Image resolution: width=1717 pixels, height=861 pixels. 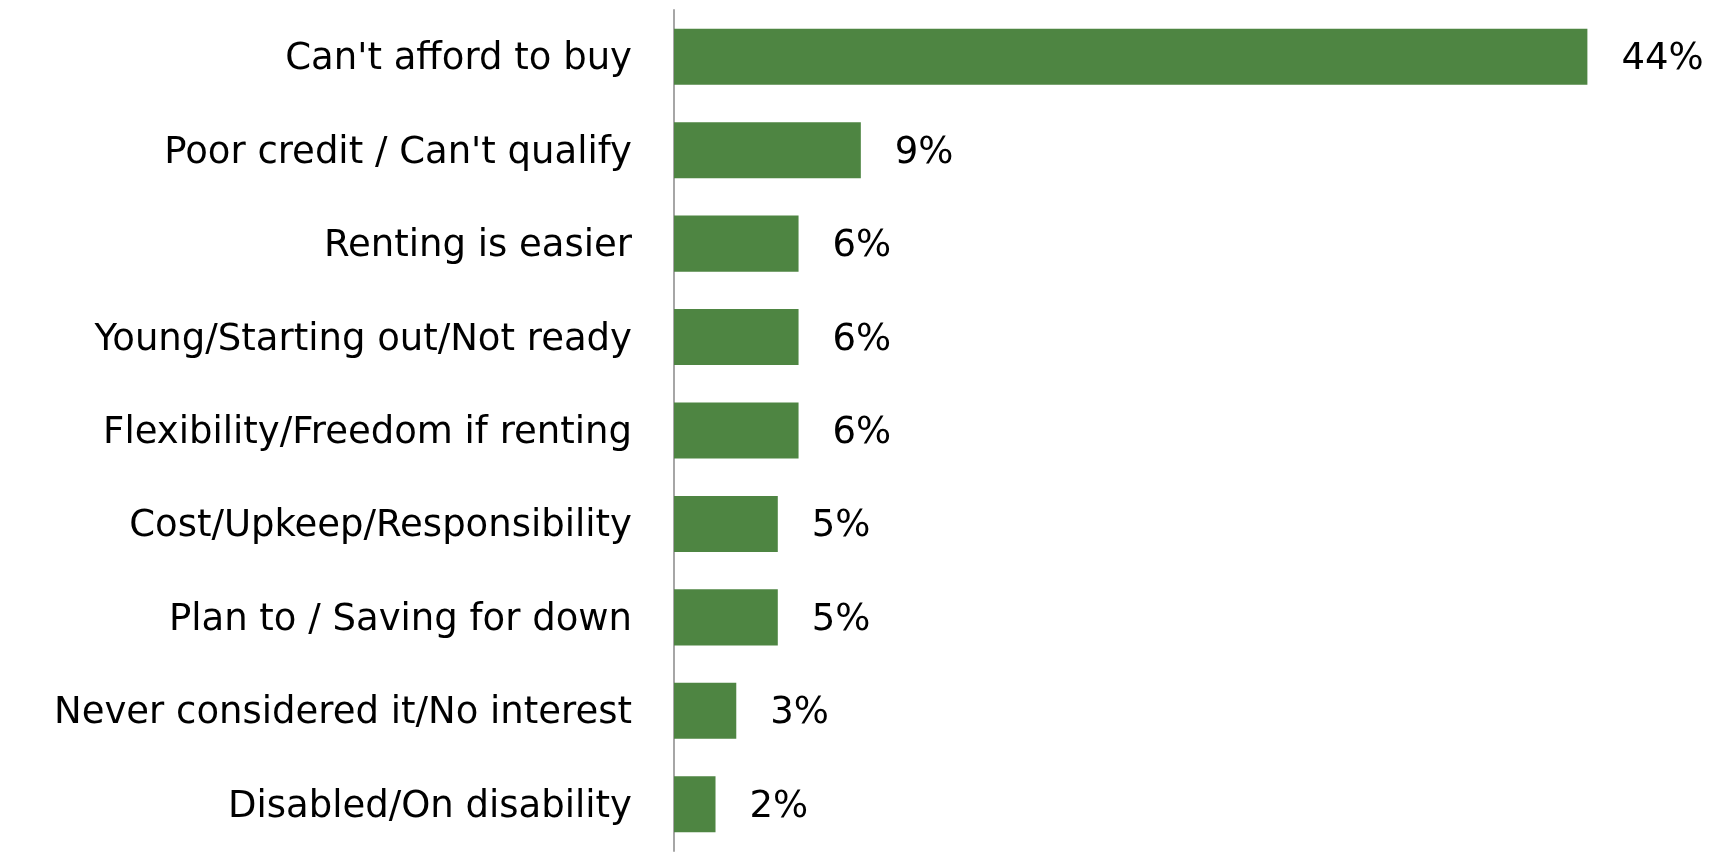 What do you see at coordinates (458, 57) in the screenshot?
I see `y-tick-label: Can't afford to buy` at bounding box center [458, 57].